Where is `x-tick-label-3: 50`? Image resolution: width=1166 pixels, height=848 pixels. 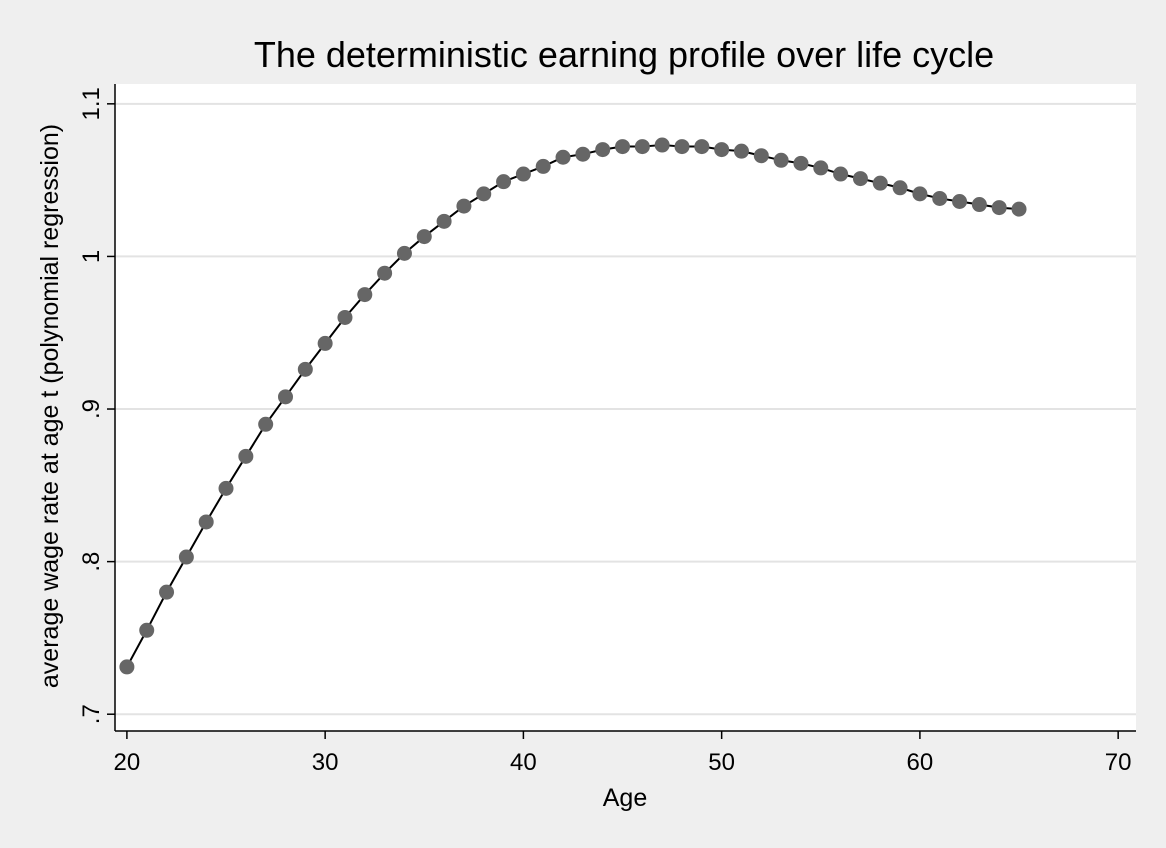 x-tick-label-3: 50 is located at coordinates (721, 762).